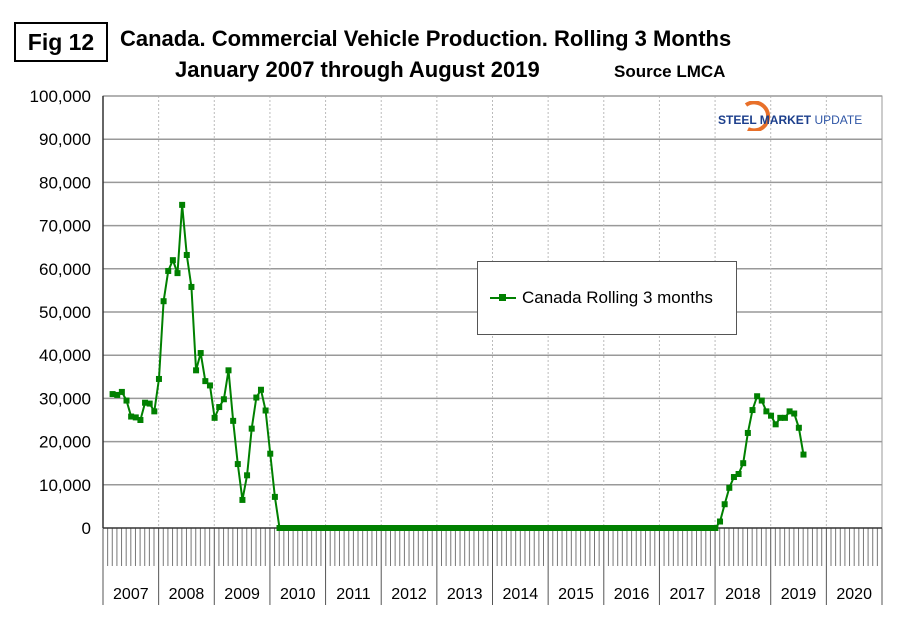  What do you see at coordinates (131, 594) in the screenshot?
I see `x-tick-label: 2007` at bounding box center [131, 594].